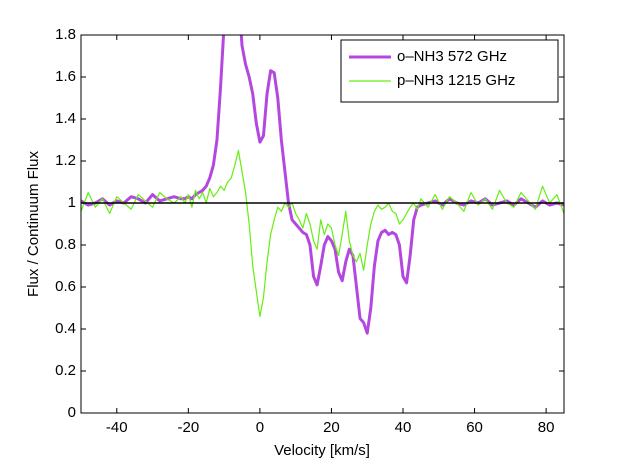  Describe the element at coordinates (452, 56) in the screenshot. I see `legend-label: o–NH3 572 GHz` at that location.